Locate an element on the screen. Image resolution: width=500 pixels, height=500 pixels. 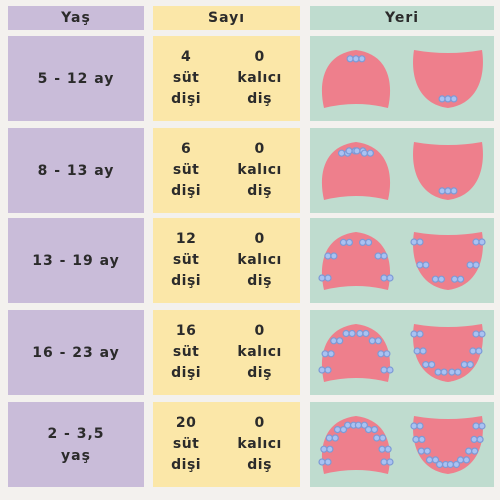
milk-teeth-count: 12 süt dişi is located at coordinates (186, 260).